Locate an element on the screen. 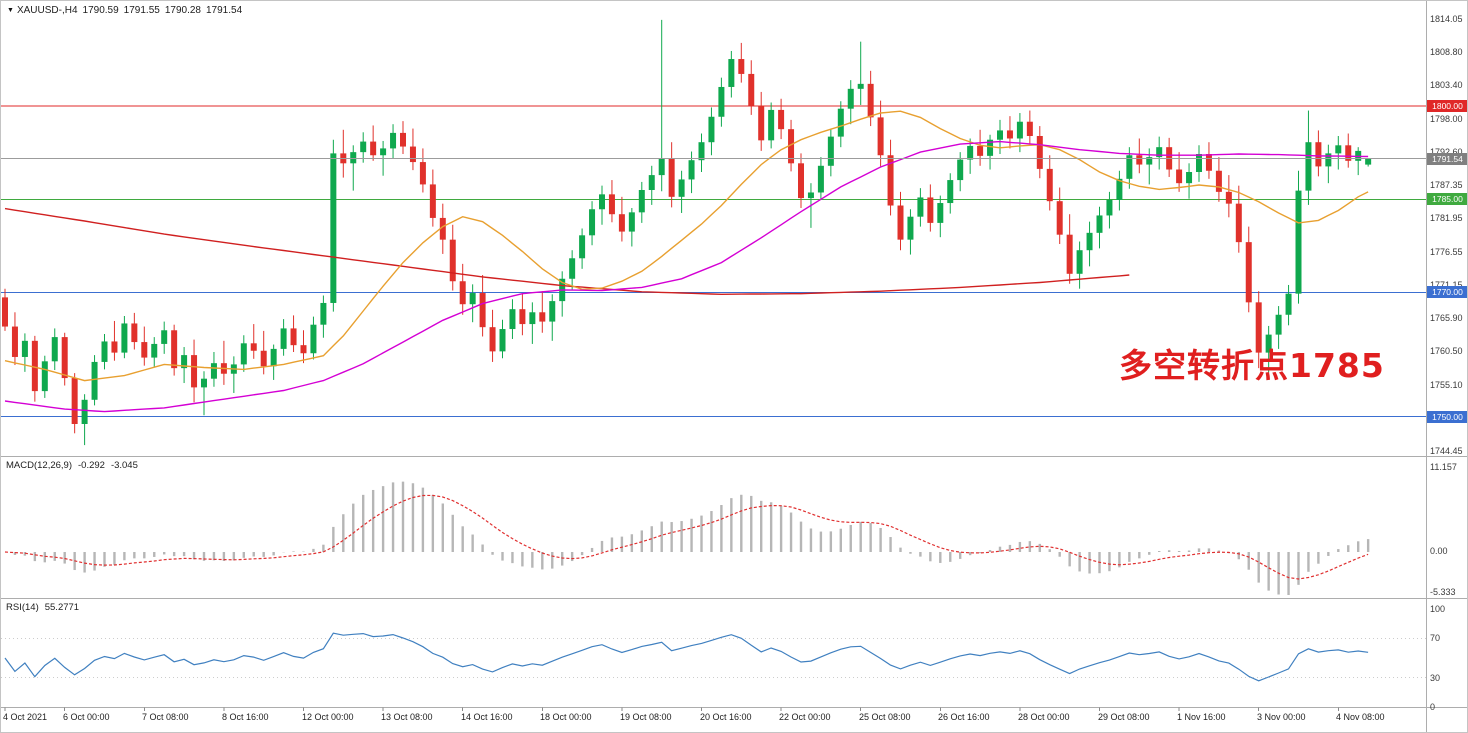 Image resolution: width=1468 pixels, height=733 pixels. price-axis-label: 1798.00 is located at coordinates (1446, 119).